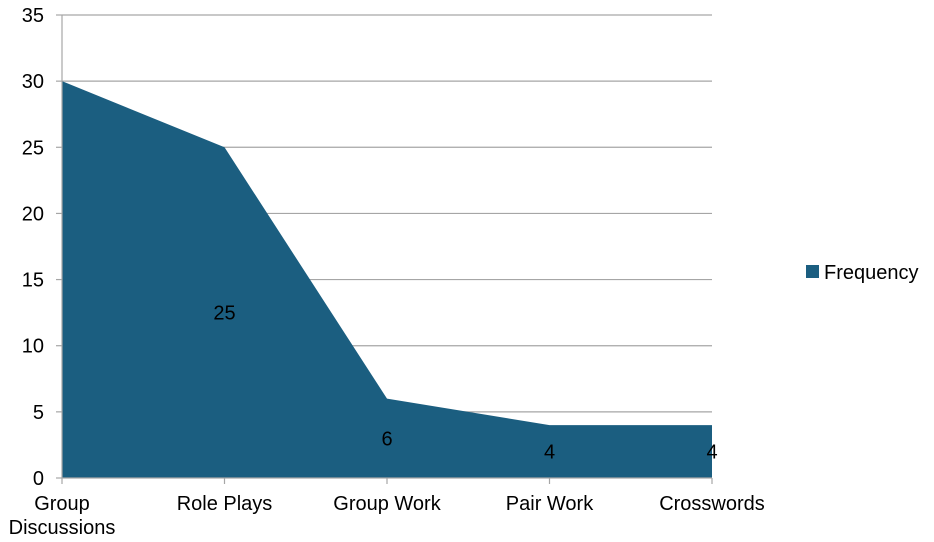  I want to click on data-label: 6, so click(386, 439).